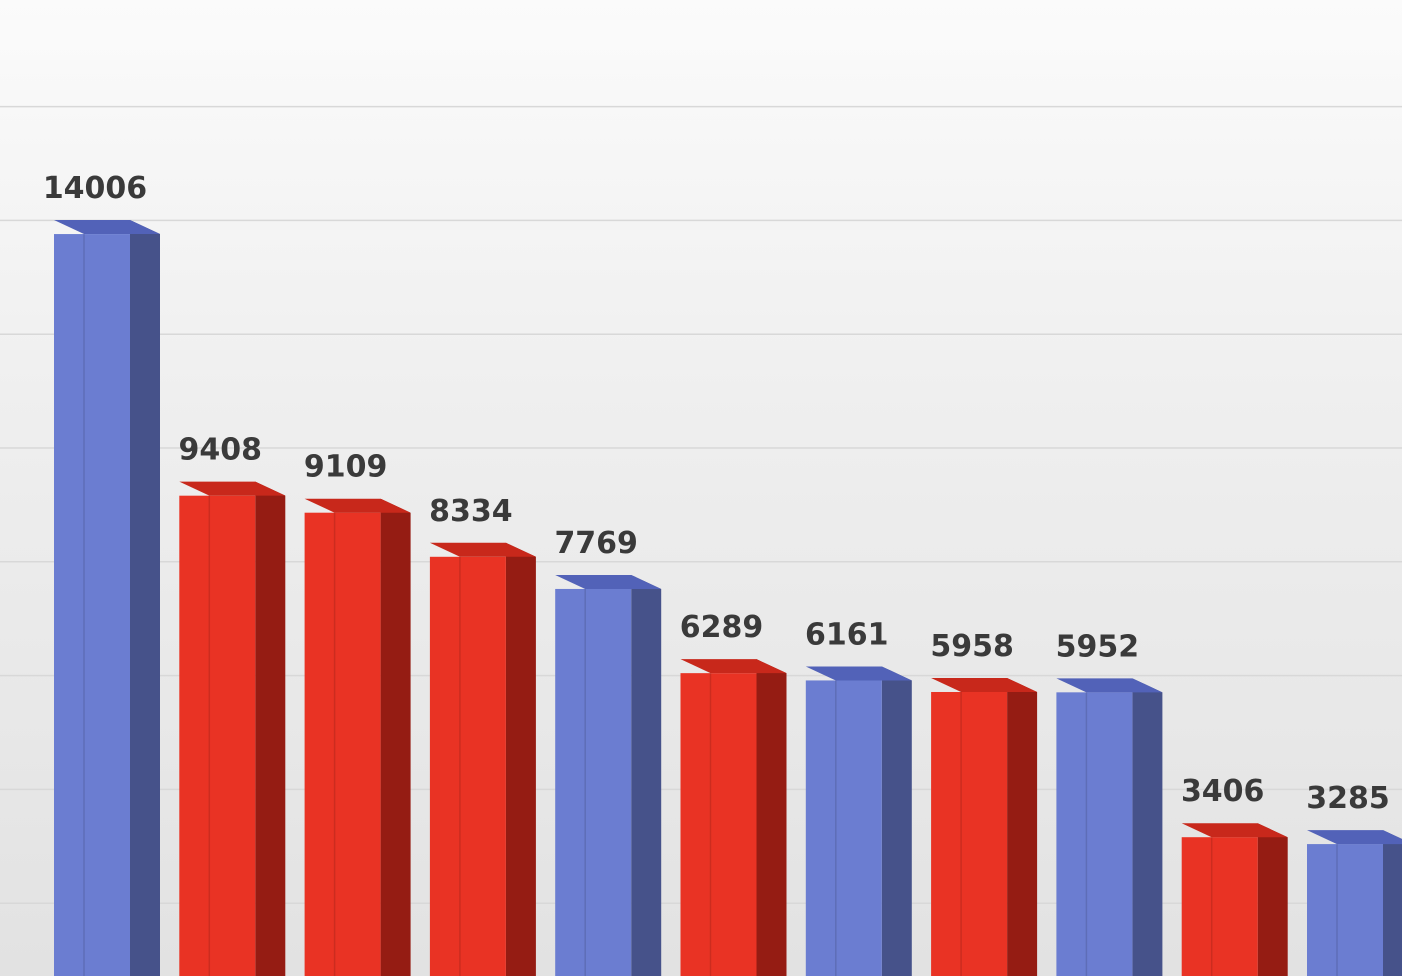 The image size is (1402, 976). I want to click on data-label: 6289, so click(722, 627).